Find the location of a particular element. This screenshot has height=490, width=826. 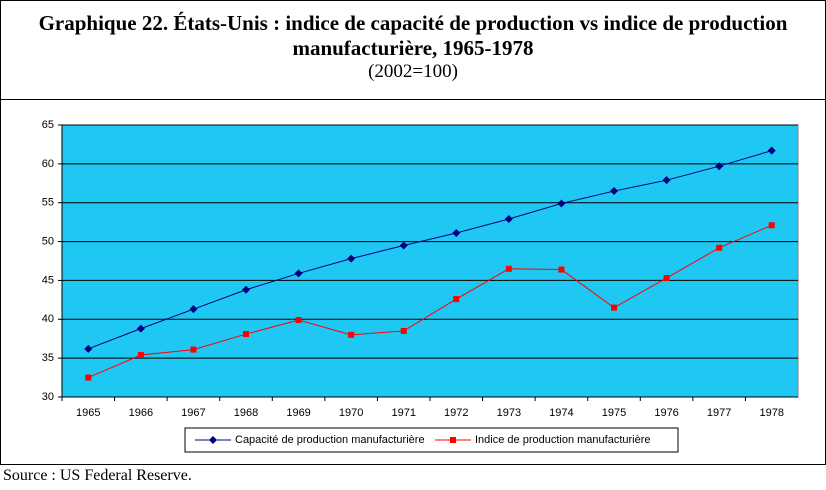

legend-label: Capacité de production manufacturière is located at coordinates (330, 440).